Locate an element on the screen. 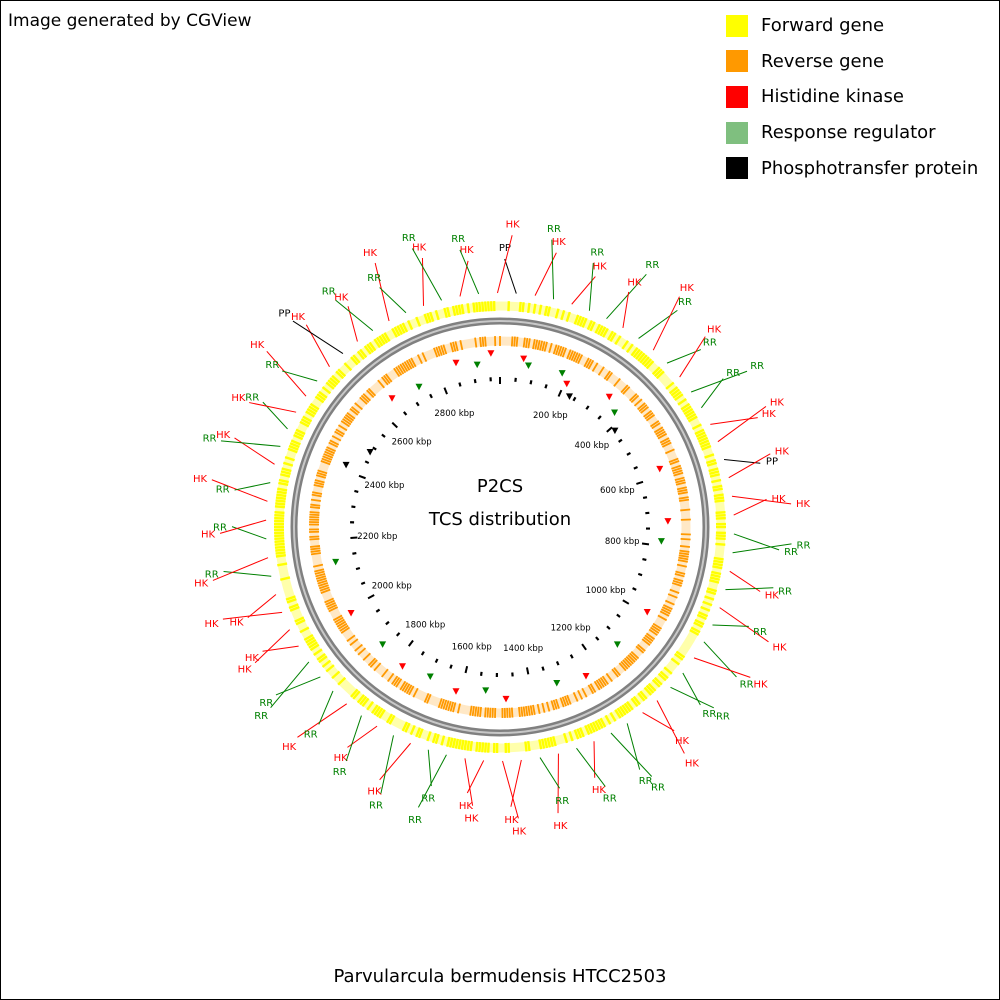 The height and width of the screenshot is (1000, 1000). ruler-tick-label: 2600 kbp is located at coordinates (412, 442).